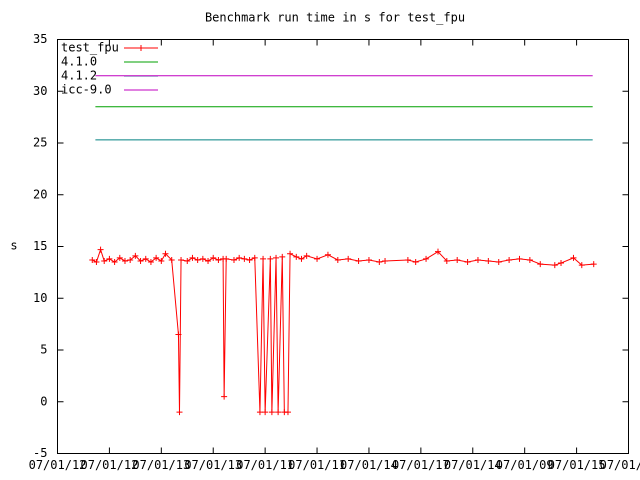 This screenshot has height=480, width=640. Describe the element at coordinates (43, 401) in the screenshot. I see `y-tick-label: 0` at that location.